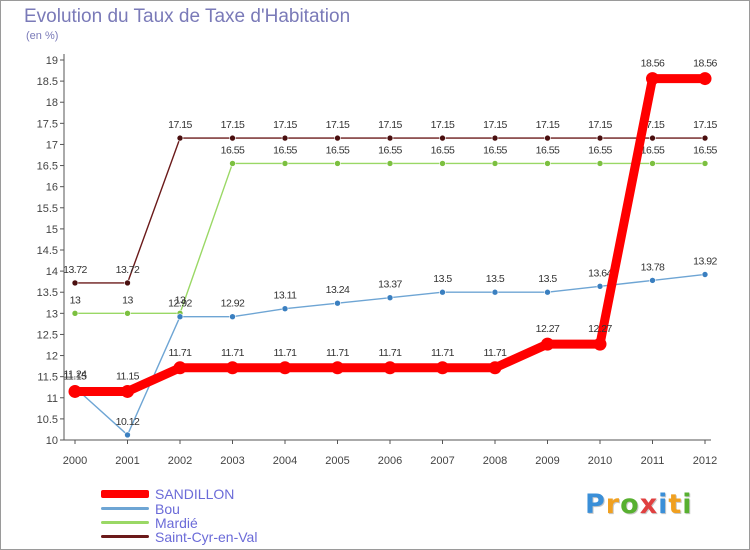 This screenshot has width=750, height=550. Describe the element at coordinates (232, 461) in the screenshot. I see `x-tick-label: 2003` at that location.